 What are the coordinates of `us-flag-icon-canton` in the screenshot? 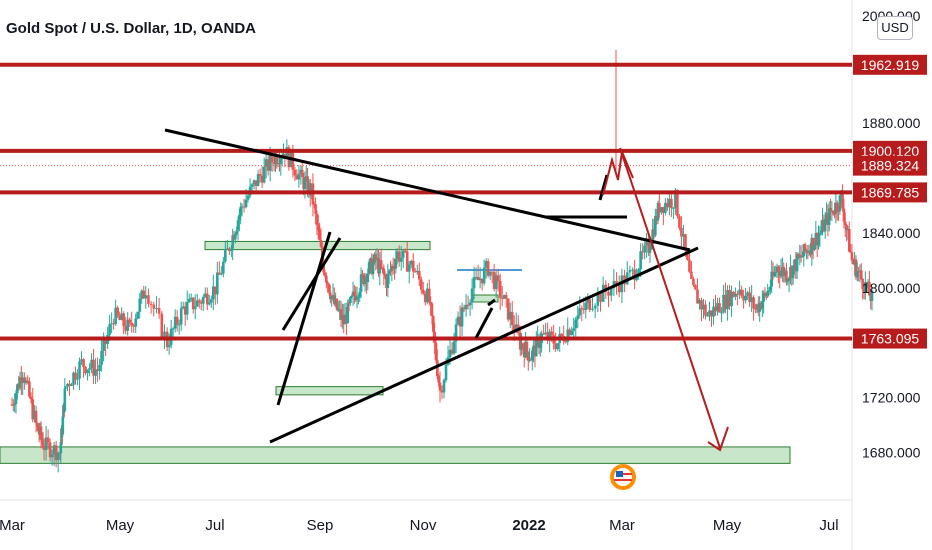 It's located at (619, 474).